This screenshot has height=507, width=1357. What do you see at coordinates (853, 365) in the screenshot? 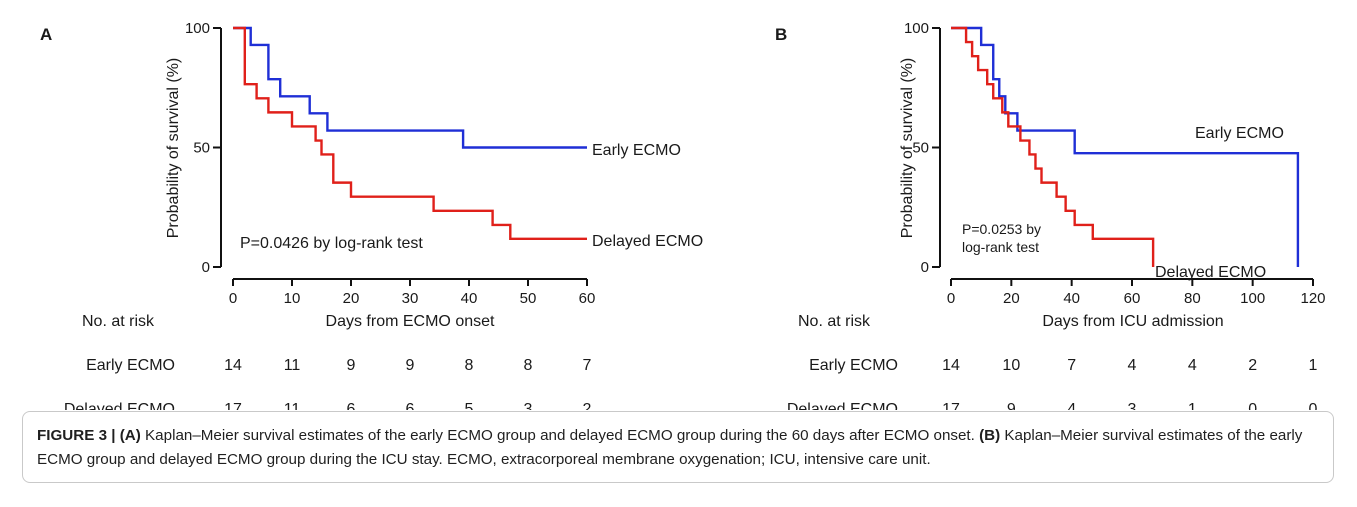
I see `panel-b-risk-label-early: Early ECMO` at bounding box center [853, 365].